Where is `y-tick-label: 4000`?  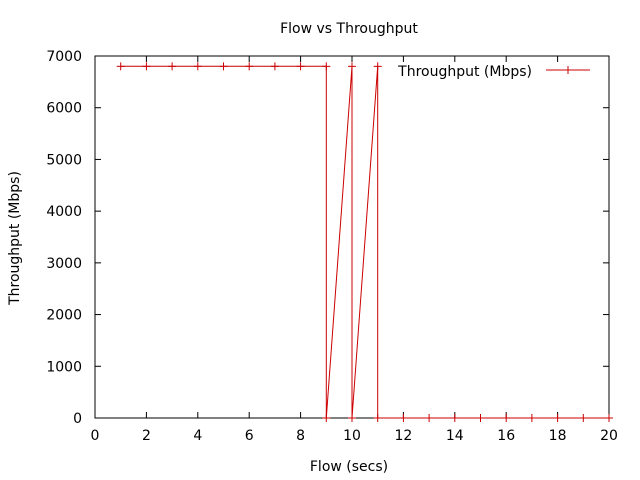
y-tick-label: 4000 is located at coordinates (64, 212).